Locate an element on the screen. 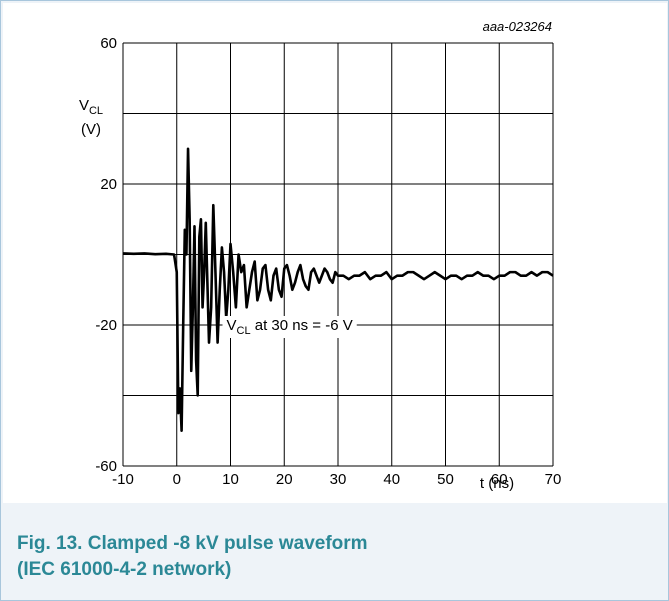 The width and height of the screenshot is (669, 601). x-tick-label: 30 is located at coordinates (338, 479).